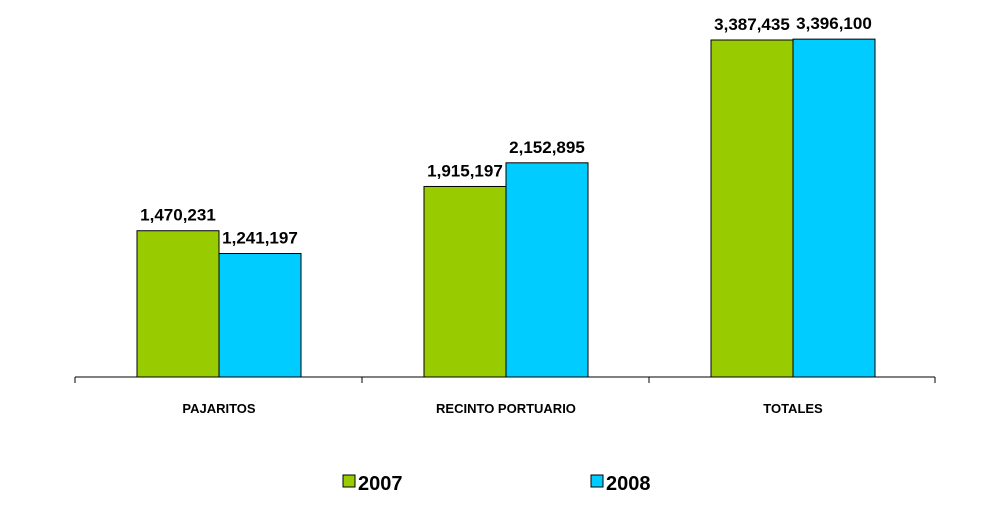  What do you see at coordinates (380, 484) in the screenshot?
I see `legend-label-2007: 2007` at bounding box center [380, 484].